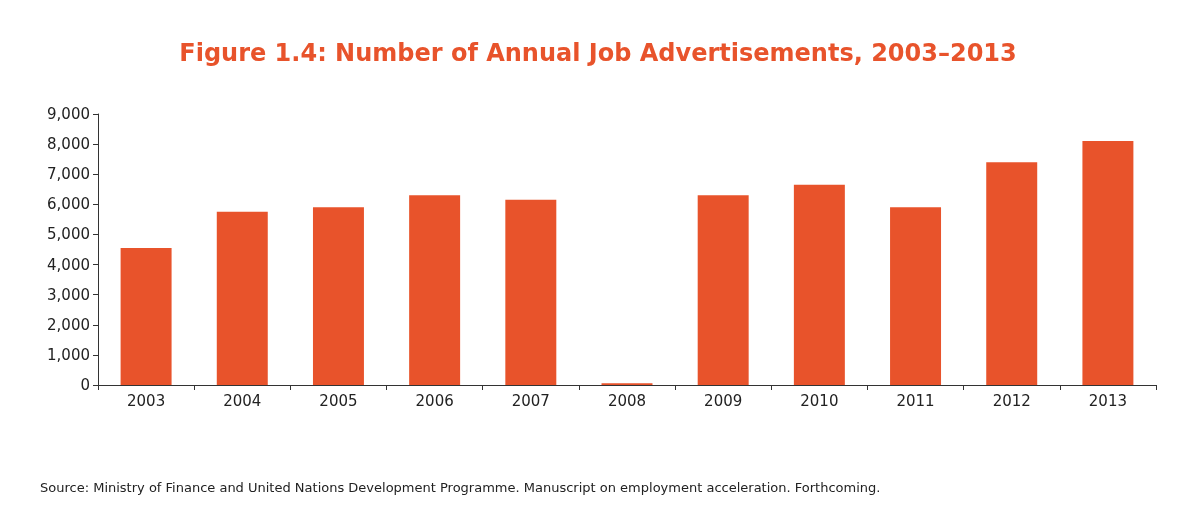 Image resolution: width=1196 pixels, height=522 pixels. What do you see at coordinates (1011, 400) in the screenshot?
I see `x-tick-label: 2012` at bounding box center [1011, 400].